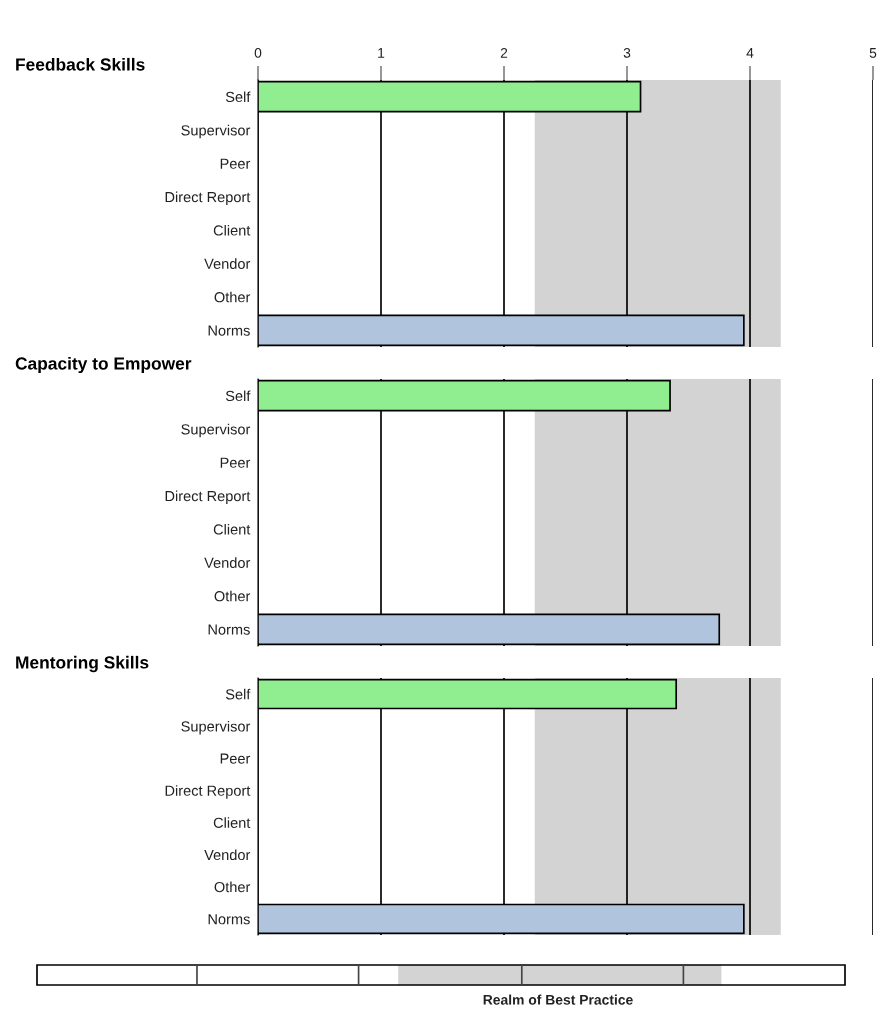 The image size is (883, 1013). What do you see at coordinates (873, 53) in the screenshot?
I see `x-tick-label: 5` at bounding box center [873, 53].